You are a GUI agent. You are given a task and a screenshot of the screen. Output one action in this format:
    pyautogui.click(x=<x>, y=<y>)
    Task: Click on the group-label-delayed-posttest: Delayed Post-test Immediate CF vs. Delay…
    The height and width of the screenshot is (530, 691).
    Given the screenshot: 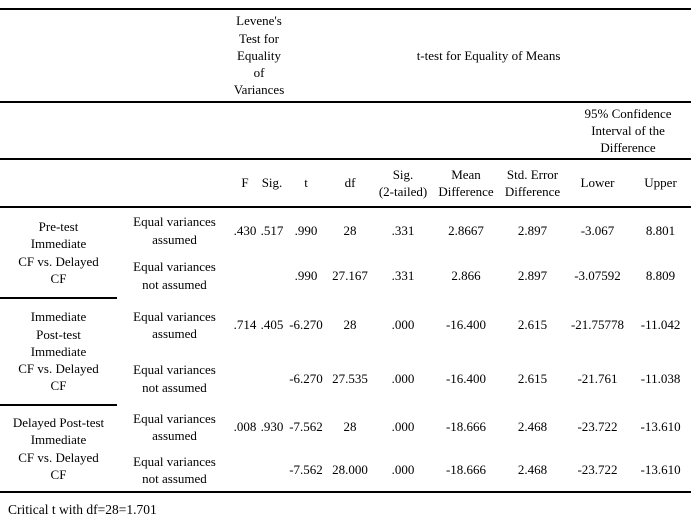 What is the action you would take?
    pyautogui.click(x=58, y=449)
    